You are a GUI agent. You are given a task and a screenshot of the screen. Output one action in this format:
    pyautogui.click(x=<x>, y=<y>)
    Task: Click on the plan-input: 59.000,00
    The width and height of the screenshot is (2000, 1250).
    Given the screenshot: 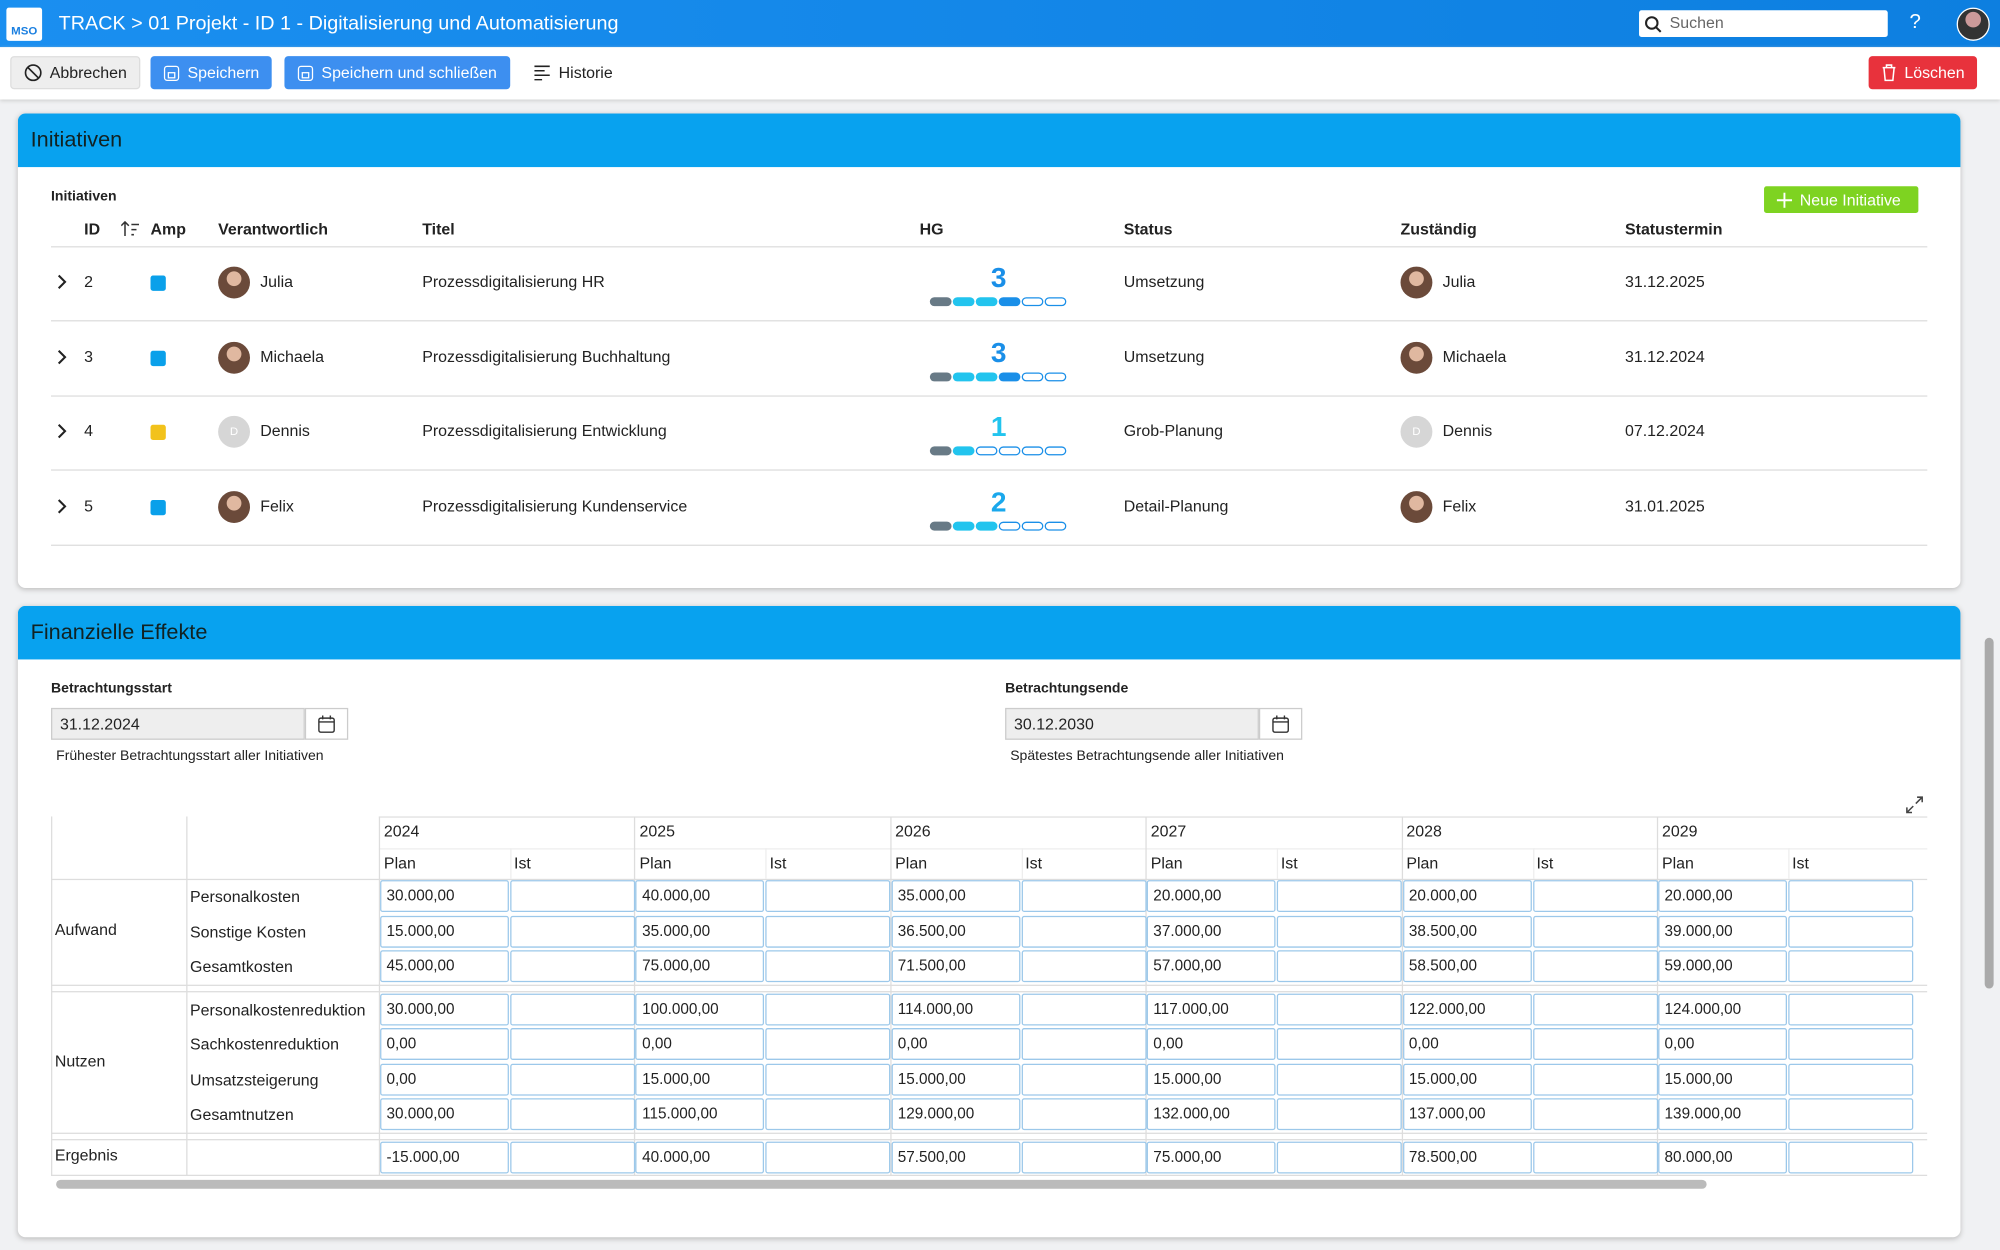 What is the action you would take?
    pyautogui.click(x=1722, y=966)
    